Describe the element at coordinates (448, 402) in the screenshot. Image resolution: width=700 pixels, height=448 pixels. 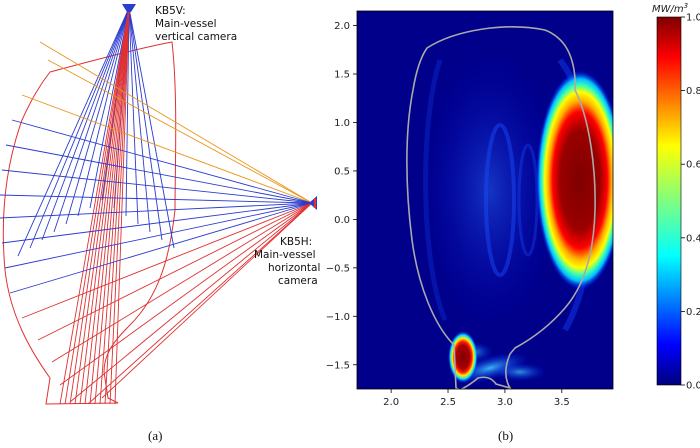
I see `x-tick-label: 2.5` at that location.